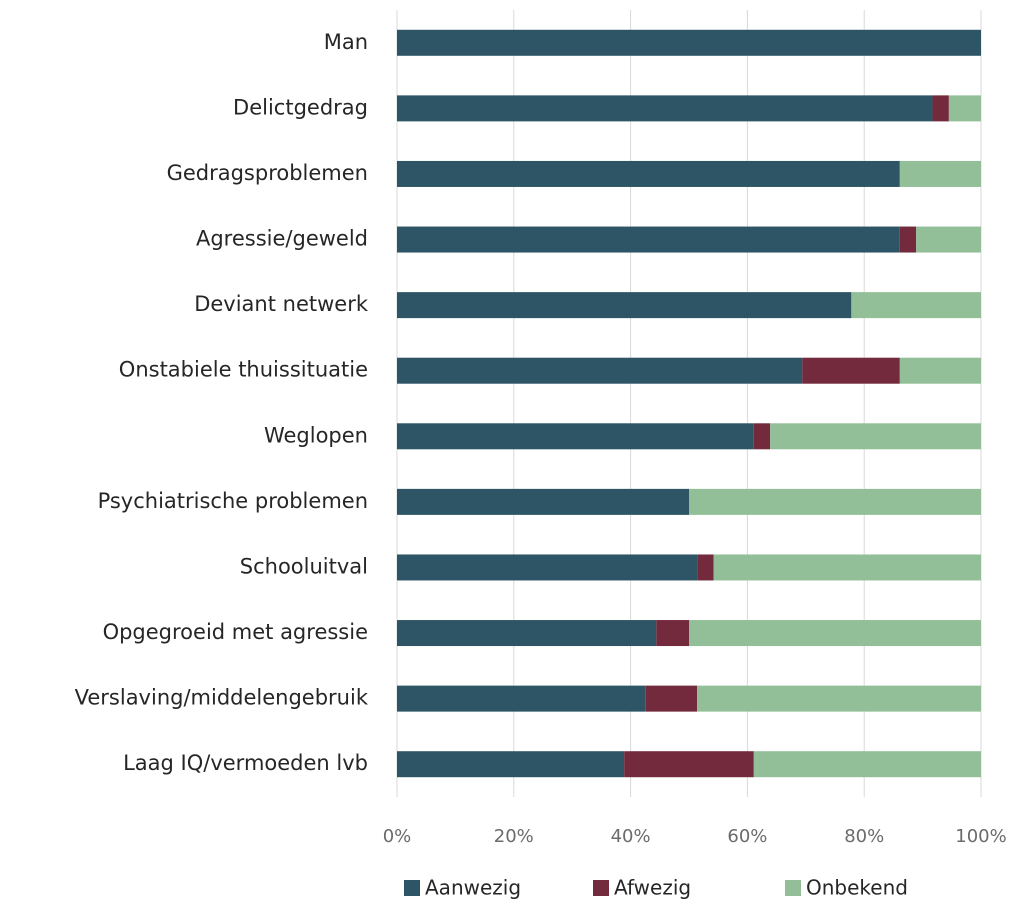 The width and height of the screenshot is (1013, 904). Describe the element at coordinates (346, 42) in the screenshot. I see `y-tick-label: Man` at that location.